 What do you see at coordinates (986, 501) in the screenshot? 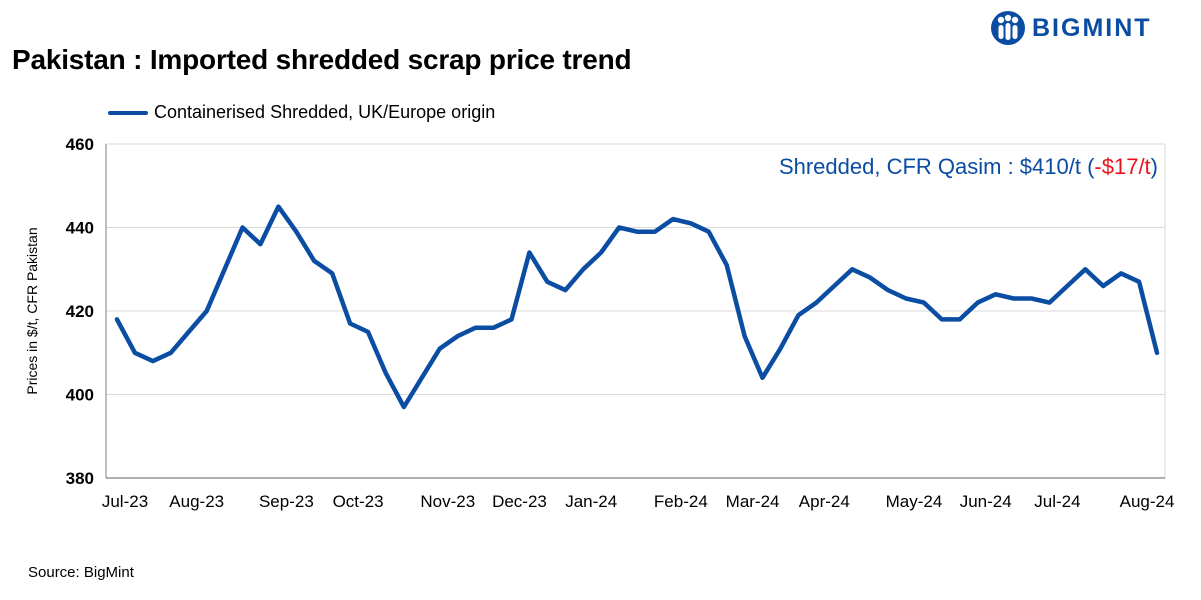
I see `x-tick-label: Jun-24` at bounding box center [986, 501].